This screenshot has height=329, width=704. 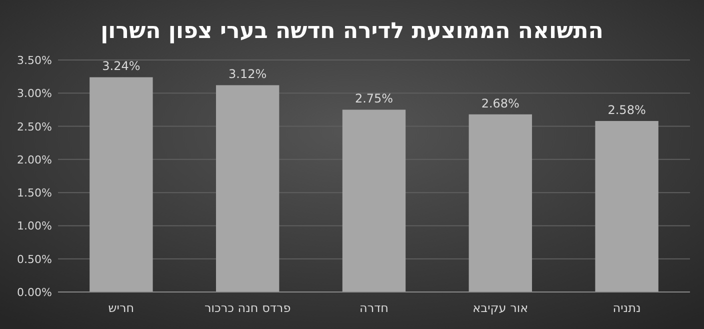 What do you see at coordinates (352, 31) in the screenshot?
I see `chart-title: התשואה הממוצעת לדירה חדשה בערי צפון השרון` at bounding box center [352, 31].